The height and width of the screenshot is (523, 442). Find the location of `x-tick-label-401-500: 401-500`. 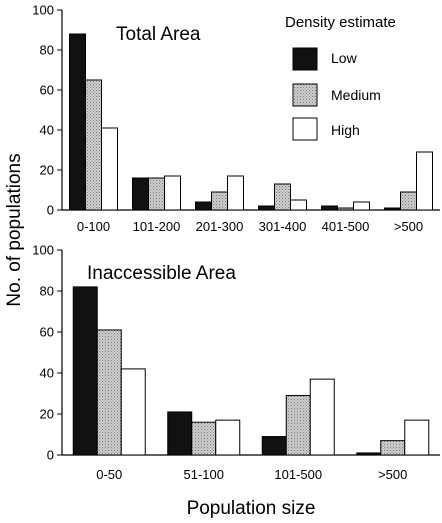

x-tick-label-401-500: 401-500 is located at coordinates (346, 226).